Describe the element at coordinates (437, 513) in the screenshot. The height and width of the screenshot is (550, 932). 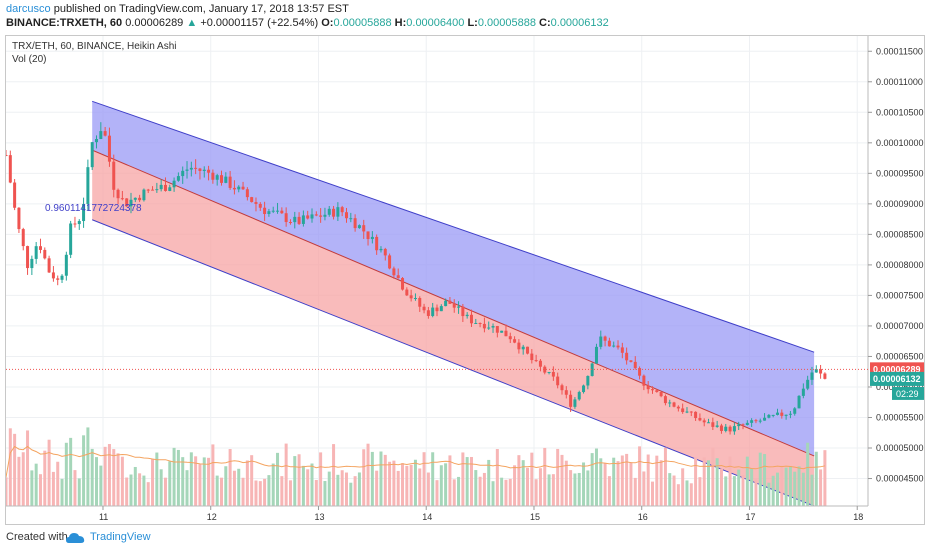
I see `time-axis: 11 12 13 14 15 16 17 18` at that location.